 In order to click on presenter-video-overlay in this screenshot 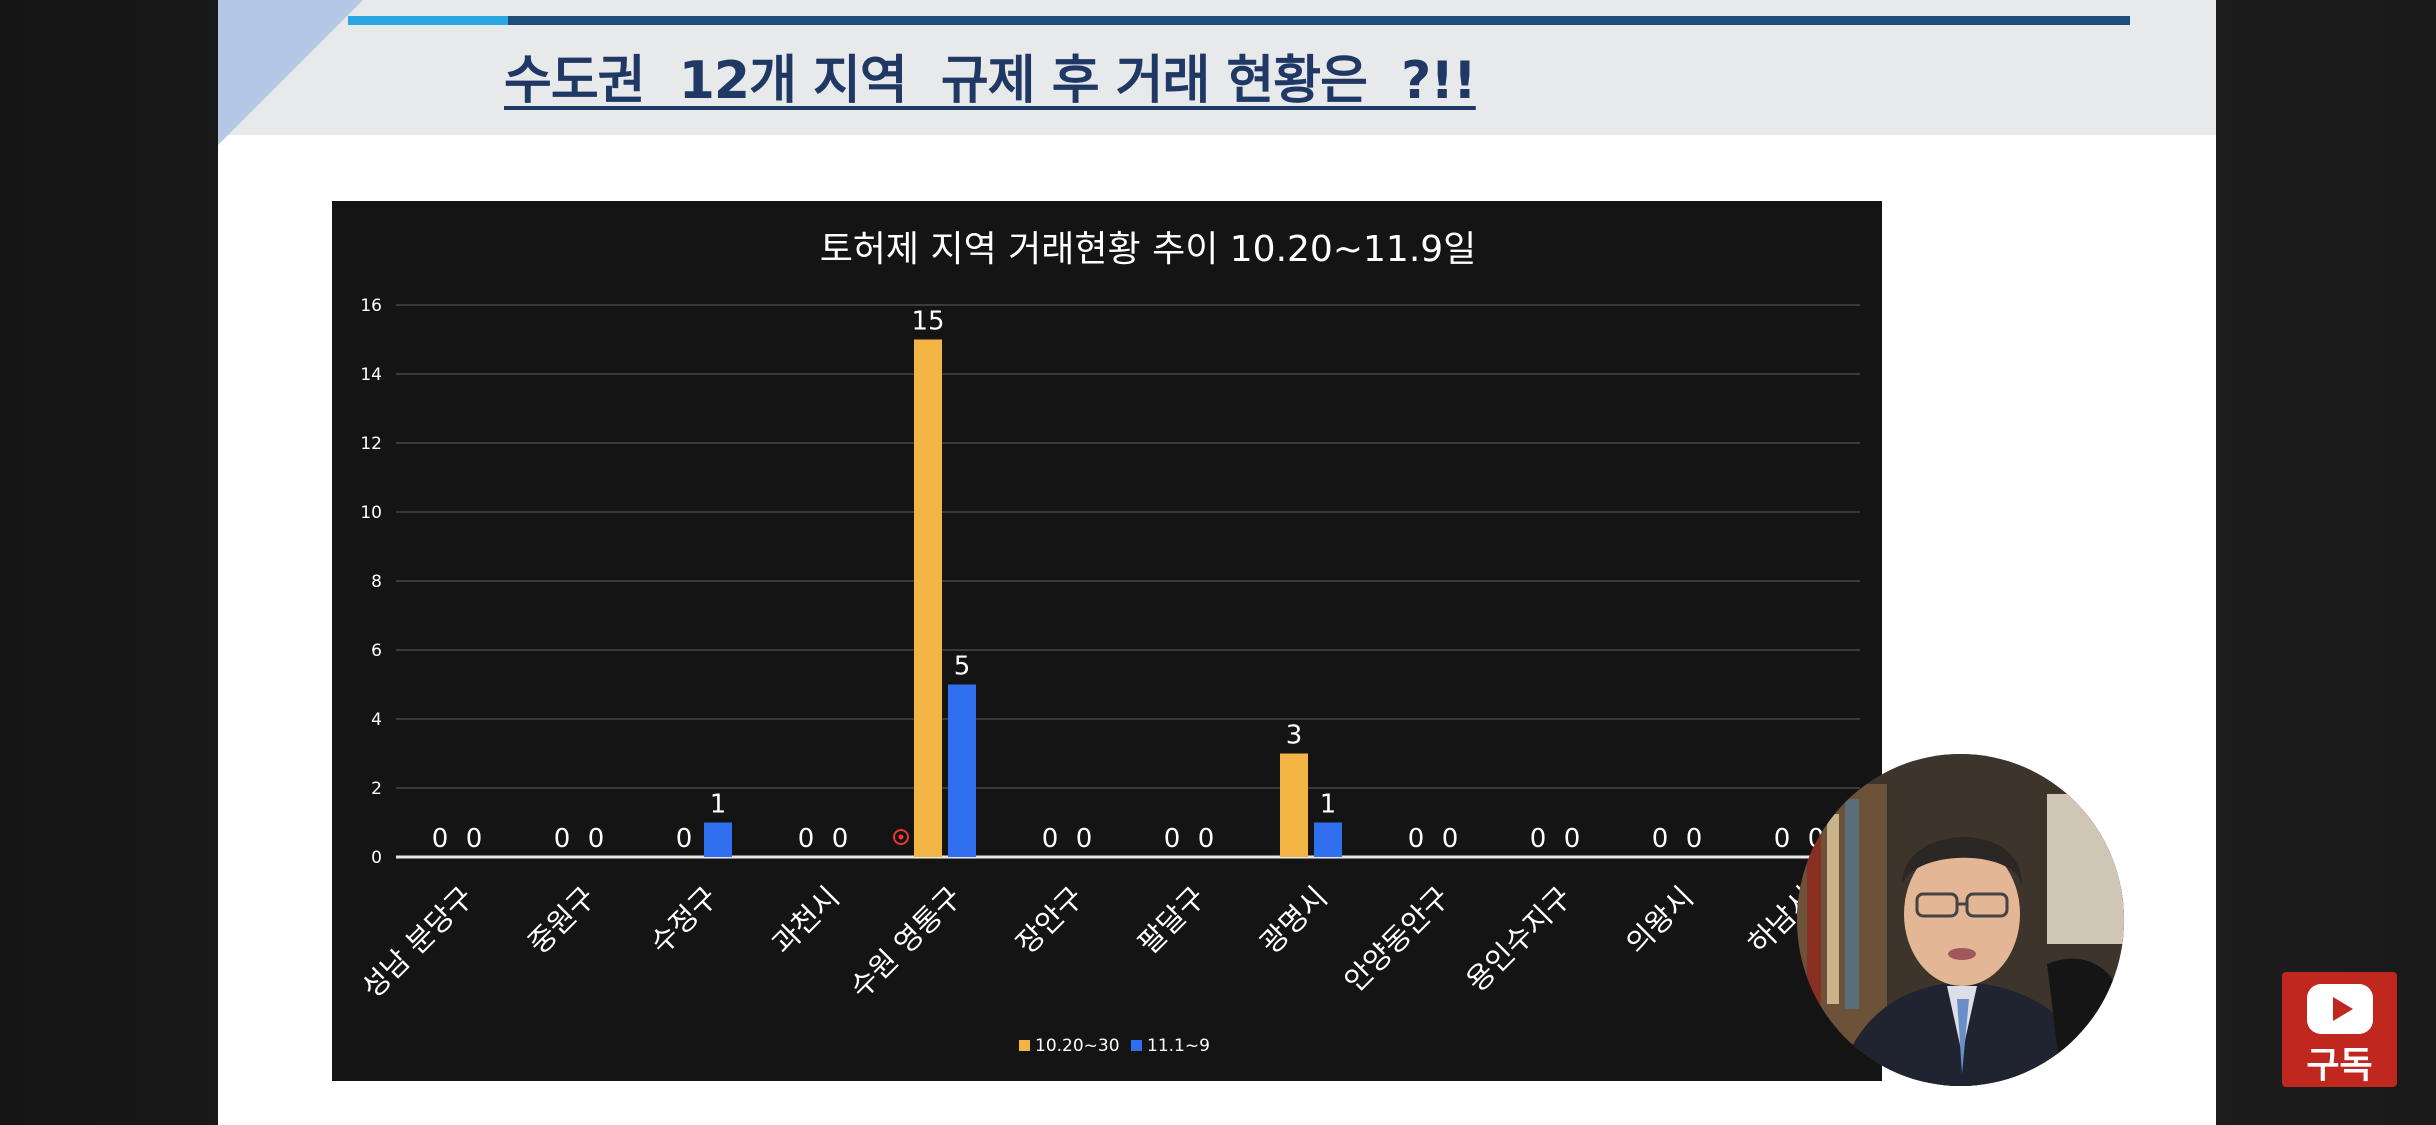, I will do `click(1960, 920)`.